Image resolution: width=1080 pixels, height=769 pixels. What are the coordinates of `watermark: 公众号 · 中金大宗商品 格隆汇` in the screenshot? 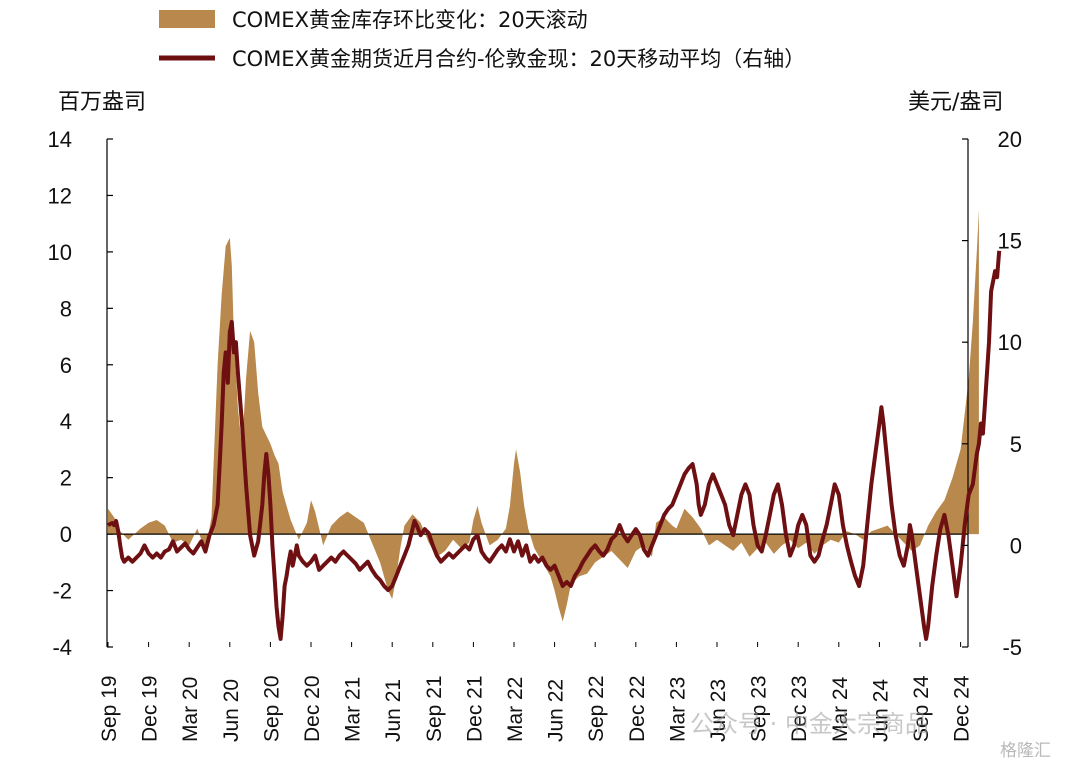 It's located at (870, 735).